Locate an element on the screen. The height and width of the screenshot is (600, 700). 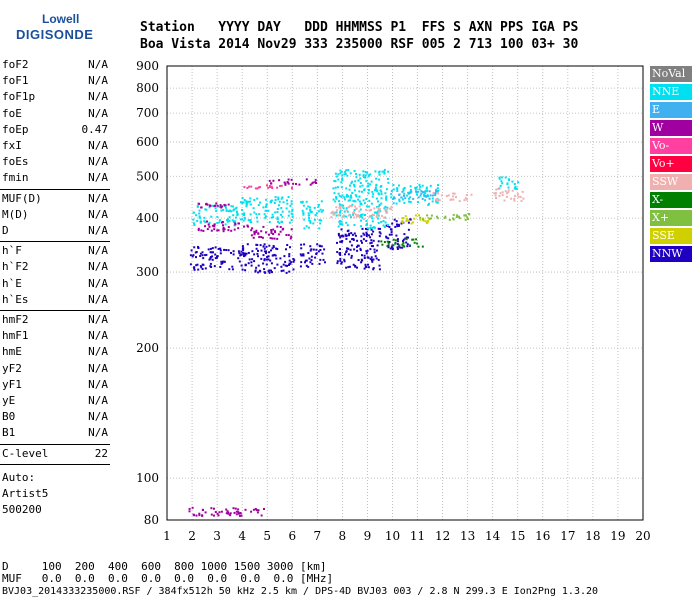
auto-line-1: Artist5 is located at coordinates (55, 494).